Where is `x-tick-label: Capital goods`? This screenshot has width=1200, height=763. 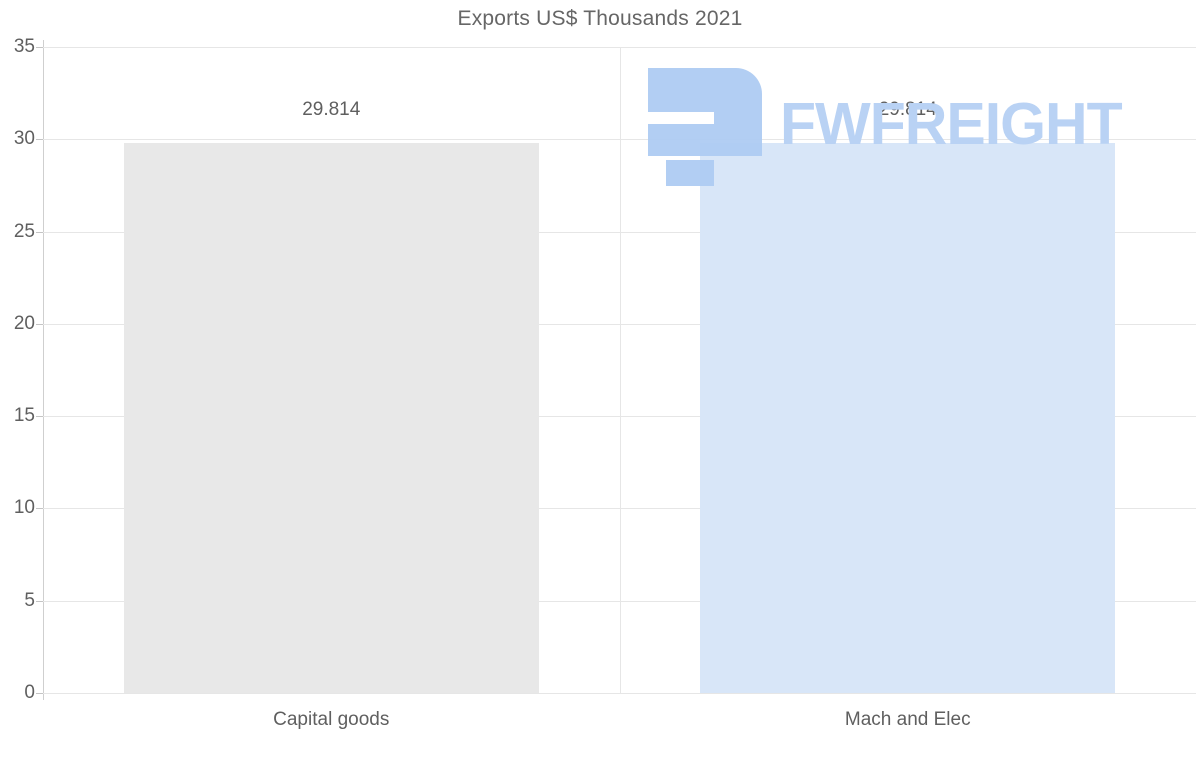 x-tick-label: Capital goods is located at coordinates (331, 719).